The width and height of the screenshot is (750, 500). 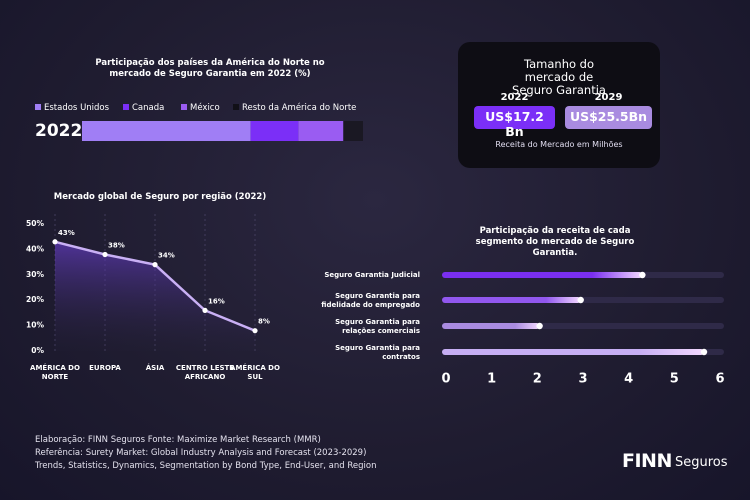 What do you see at coordinates (537, 379) in the screenshot?
I see `x-tick-label: 2` at bounding box center [537, 379].